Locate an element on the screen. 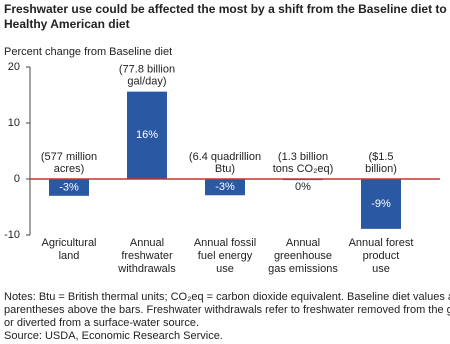 This screenshot has width=450, height=344. annotation: tons CO₂eq) is located at coordinates (303, 169).